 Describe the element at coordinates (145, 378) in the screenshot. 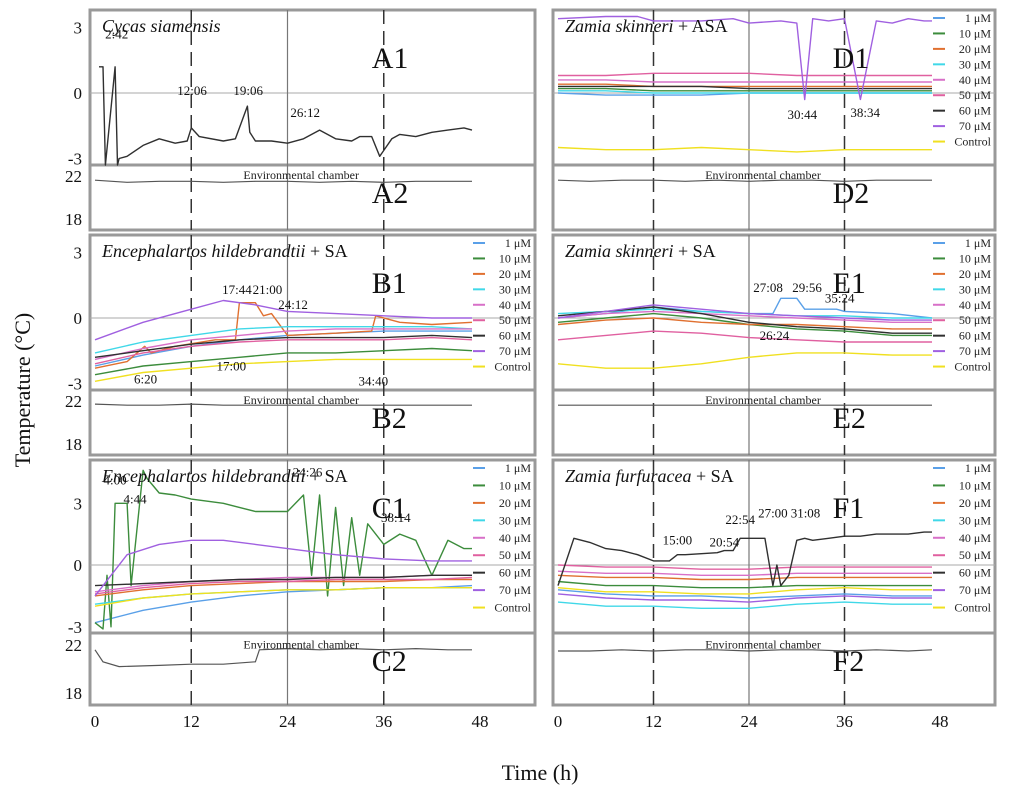

I see `annotation-label: 6:20` at that location.